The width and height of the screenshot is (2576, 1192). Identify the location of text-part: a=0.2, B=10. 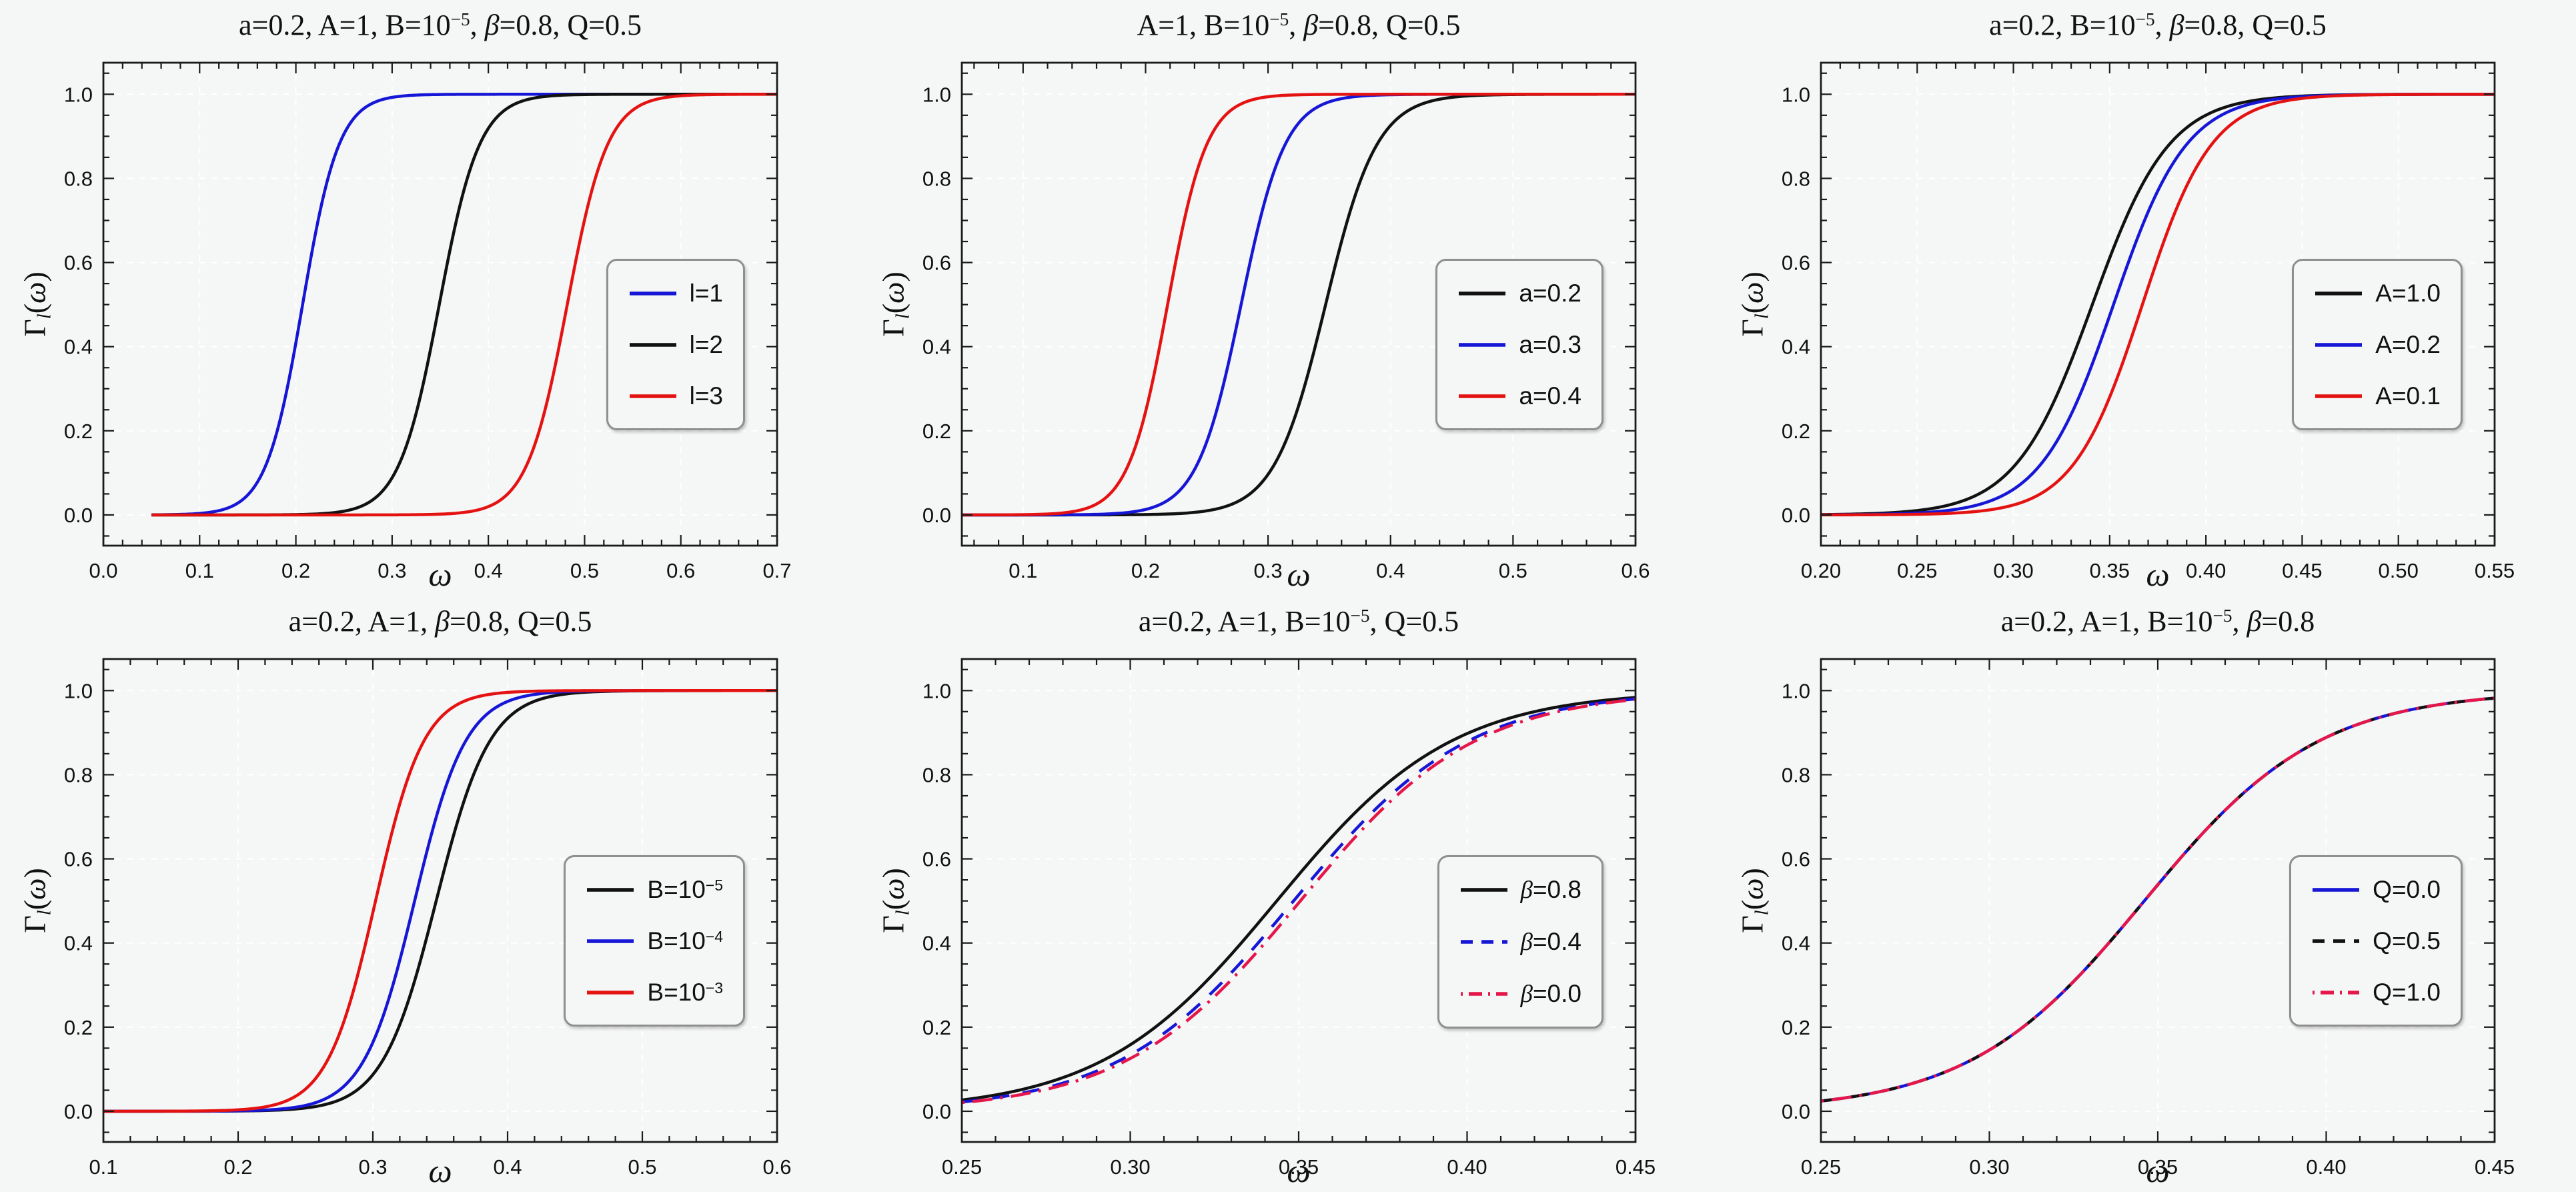
(2062, 25).